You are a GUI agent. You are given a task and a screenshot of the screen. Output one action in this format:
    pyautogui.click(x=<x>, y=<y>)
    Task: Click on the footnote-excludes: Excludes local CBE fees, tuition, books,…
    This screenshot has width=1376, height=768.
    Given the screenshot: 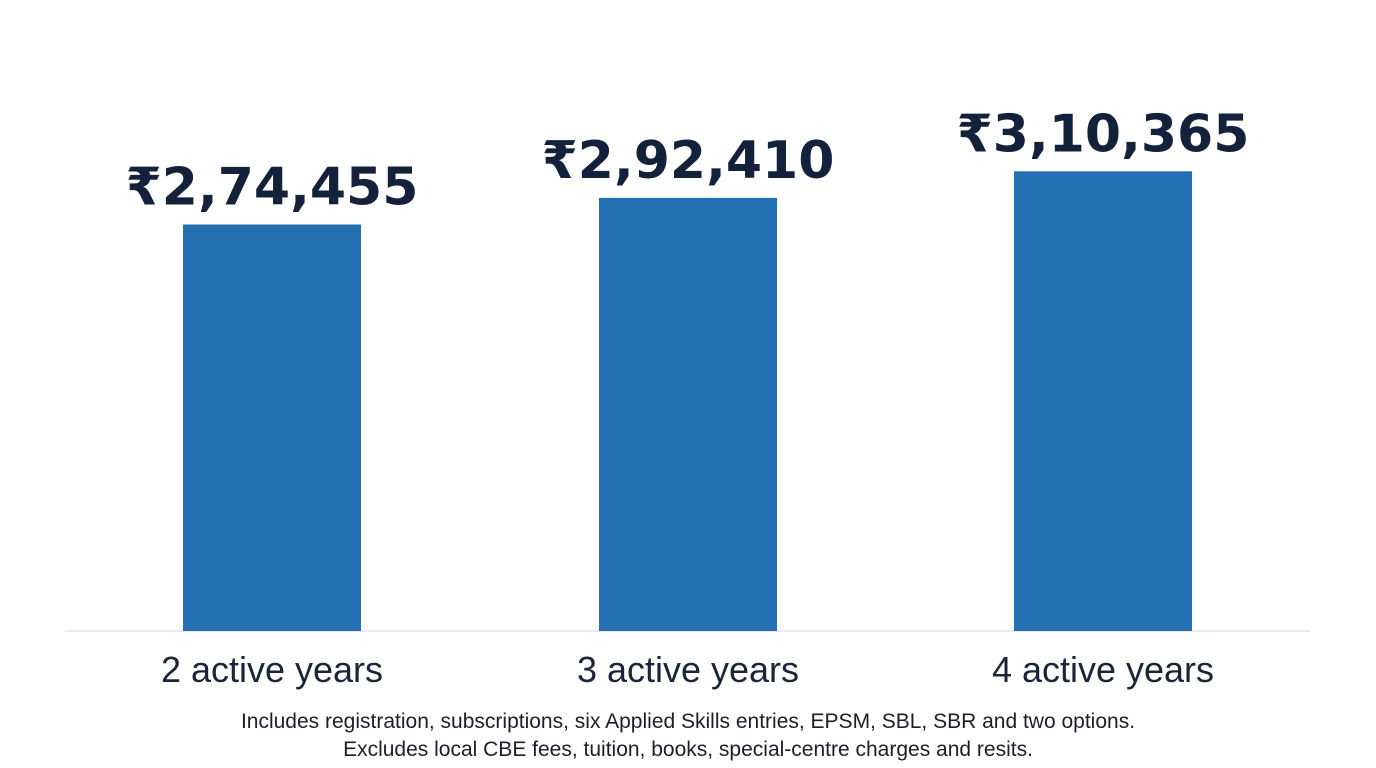 What is the action you would take?
    pyautogui.click(x=688, y=749)
    